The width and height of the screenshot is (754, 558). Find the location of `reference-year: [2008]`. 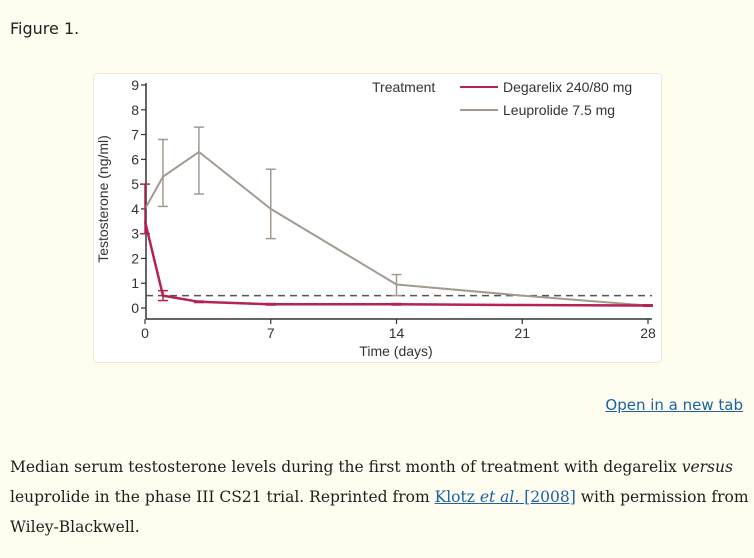

reference-year: [2008] is located at coordinates (547, 497).